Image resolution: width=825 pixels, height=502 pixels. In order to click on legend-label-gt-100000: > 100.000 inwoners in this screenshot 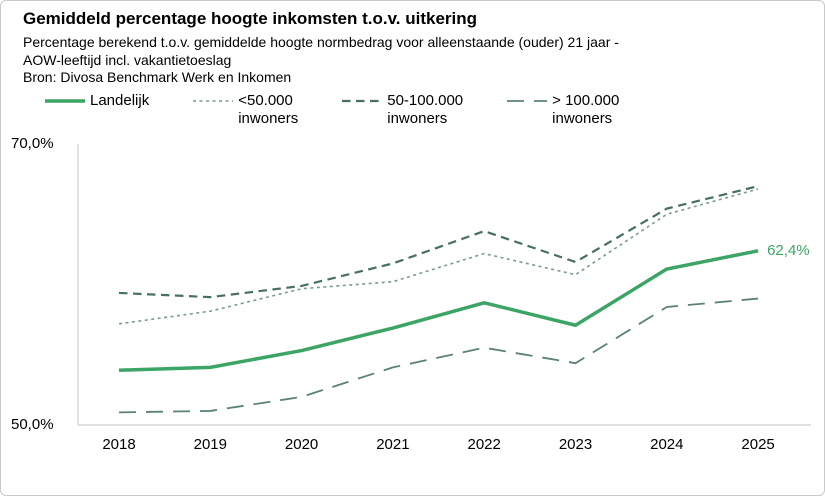, I will do `click(586, 109)`.